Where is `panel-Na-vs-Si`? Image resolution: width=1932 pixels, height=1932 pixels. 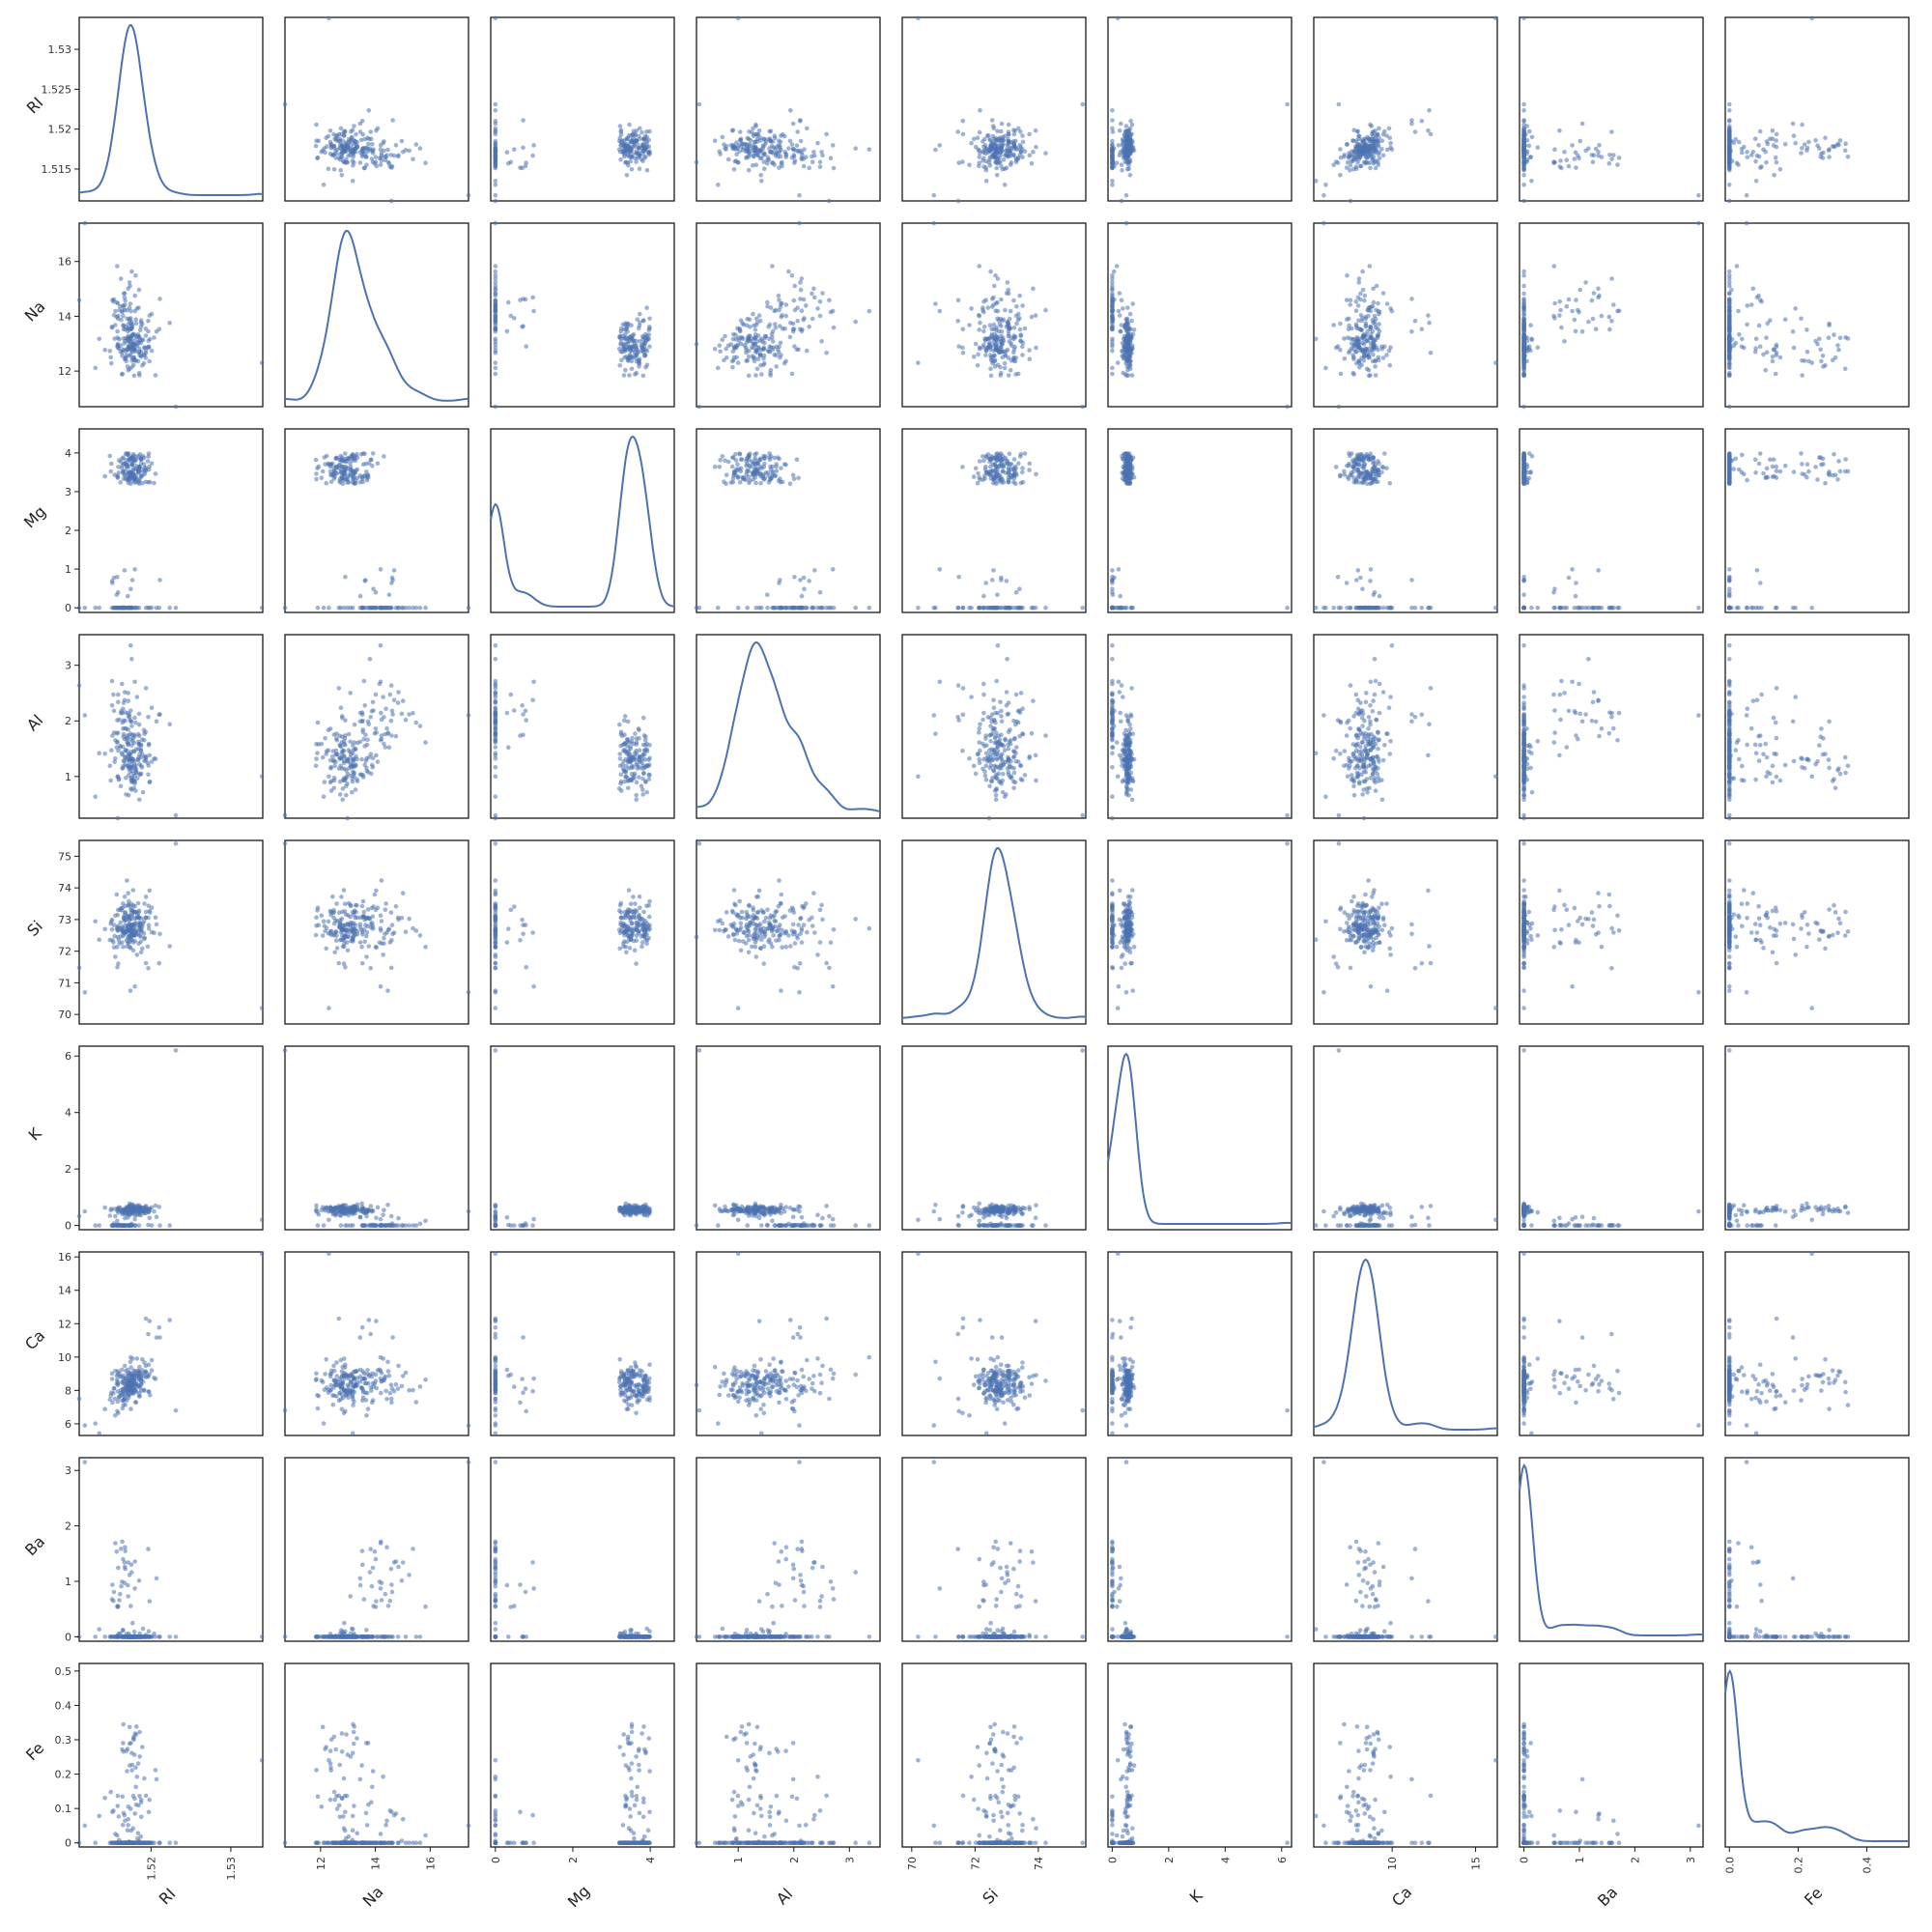
panel-Na-vs-Si is located at coordinates (994, 315).